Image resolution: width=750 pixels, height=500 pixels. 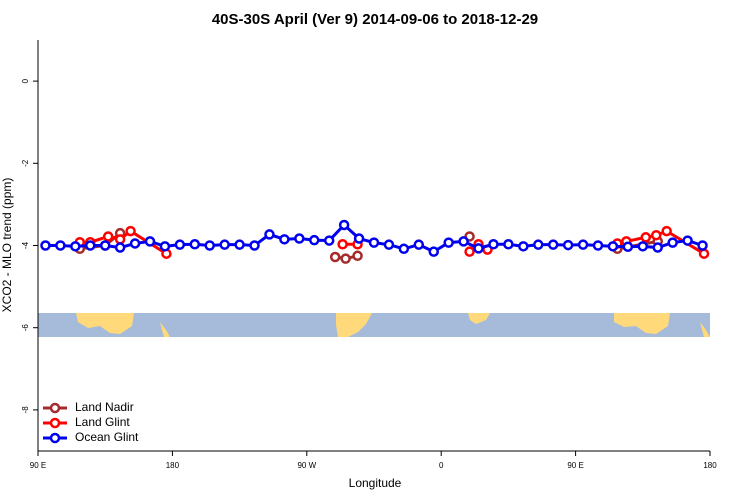 What do you see at coordinates (441, 465) in the screenshot?
I see `x-tick-label: 0` at bounding box center [441, 465].